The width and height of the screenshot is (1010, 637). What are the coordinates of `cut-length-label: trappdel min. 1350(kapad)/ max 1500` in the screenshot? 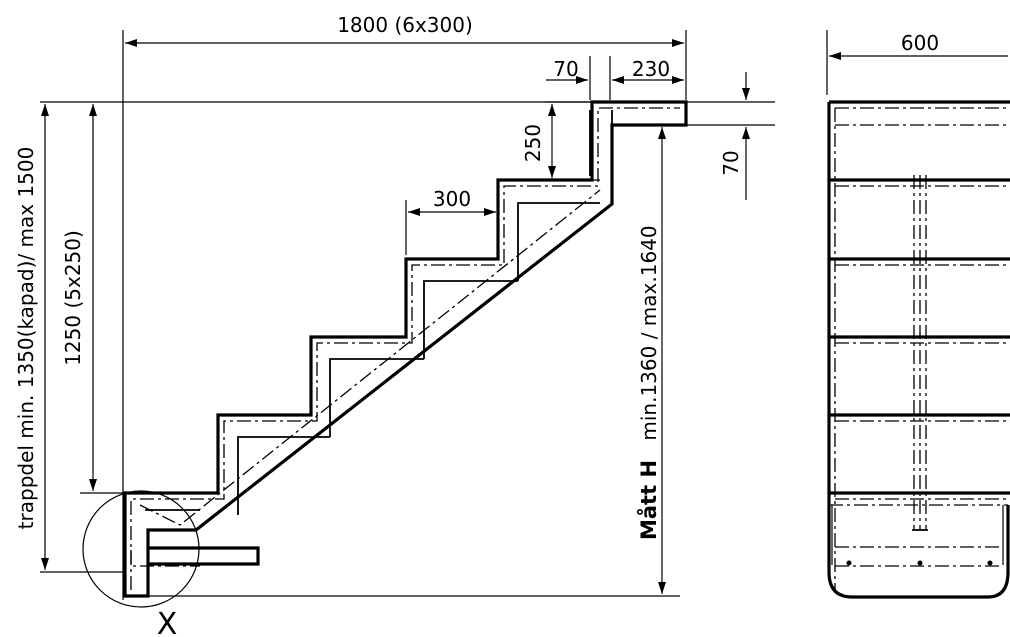 It's located at (26, 338).